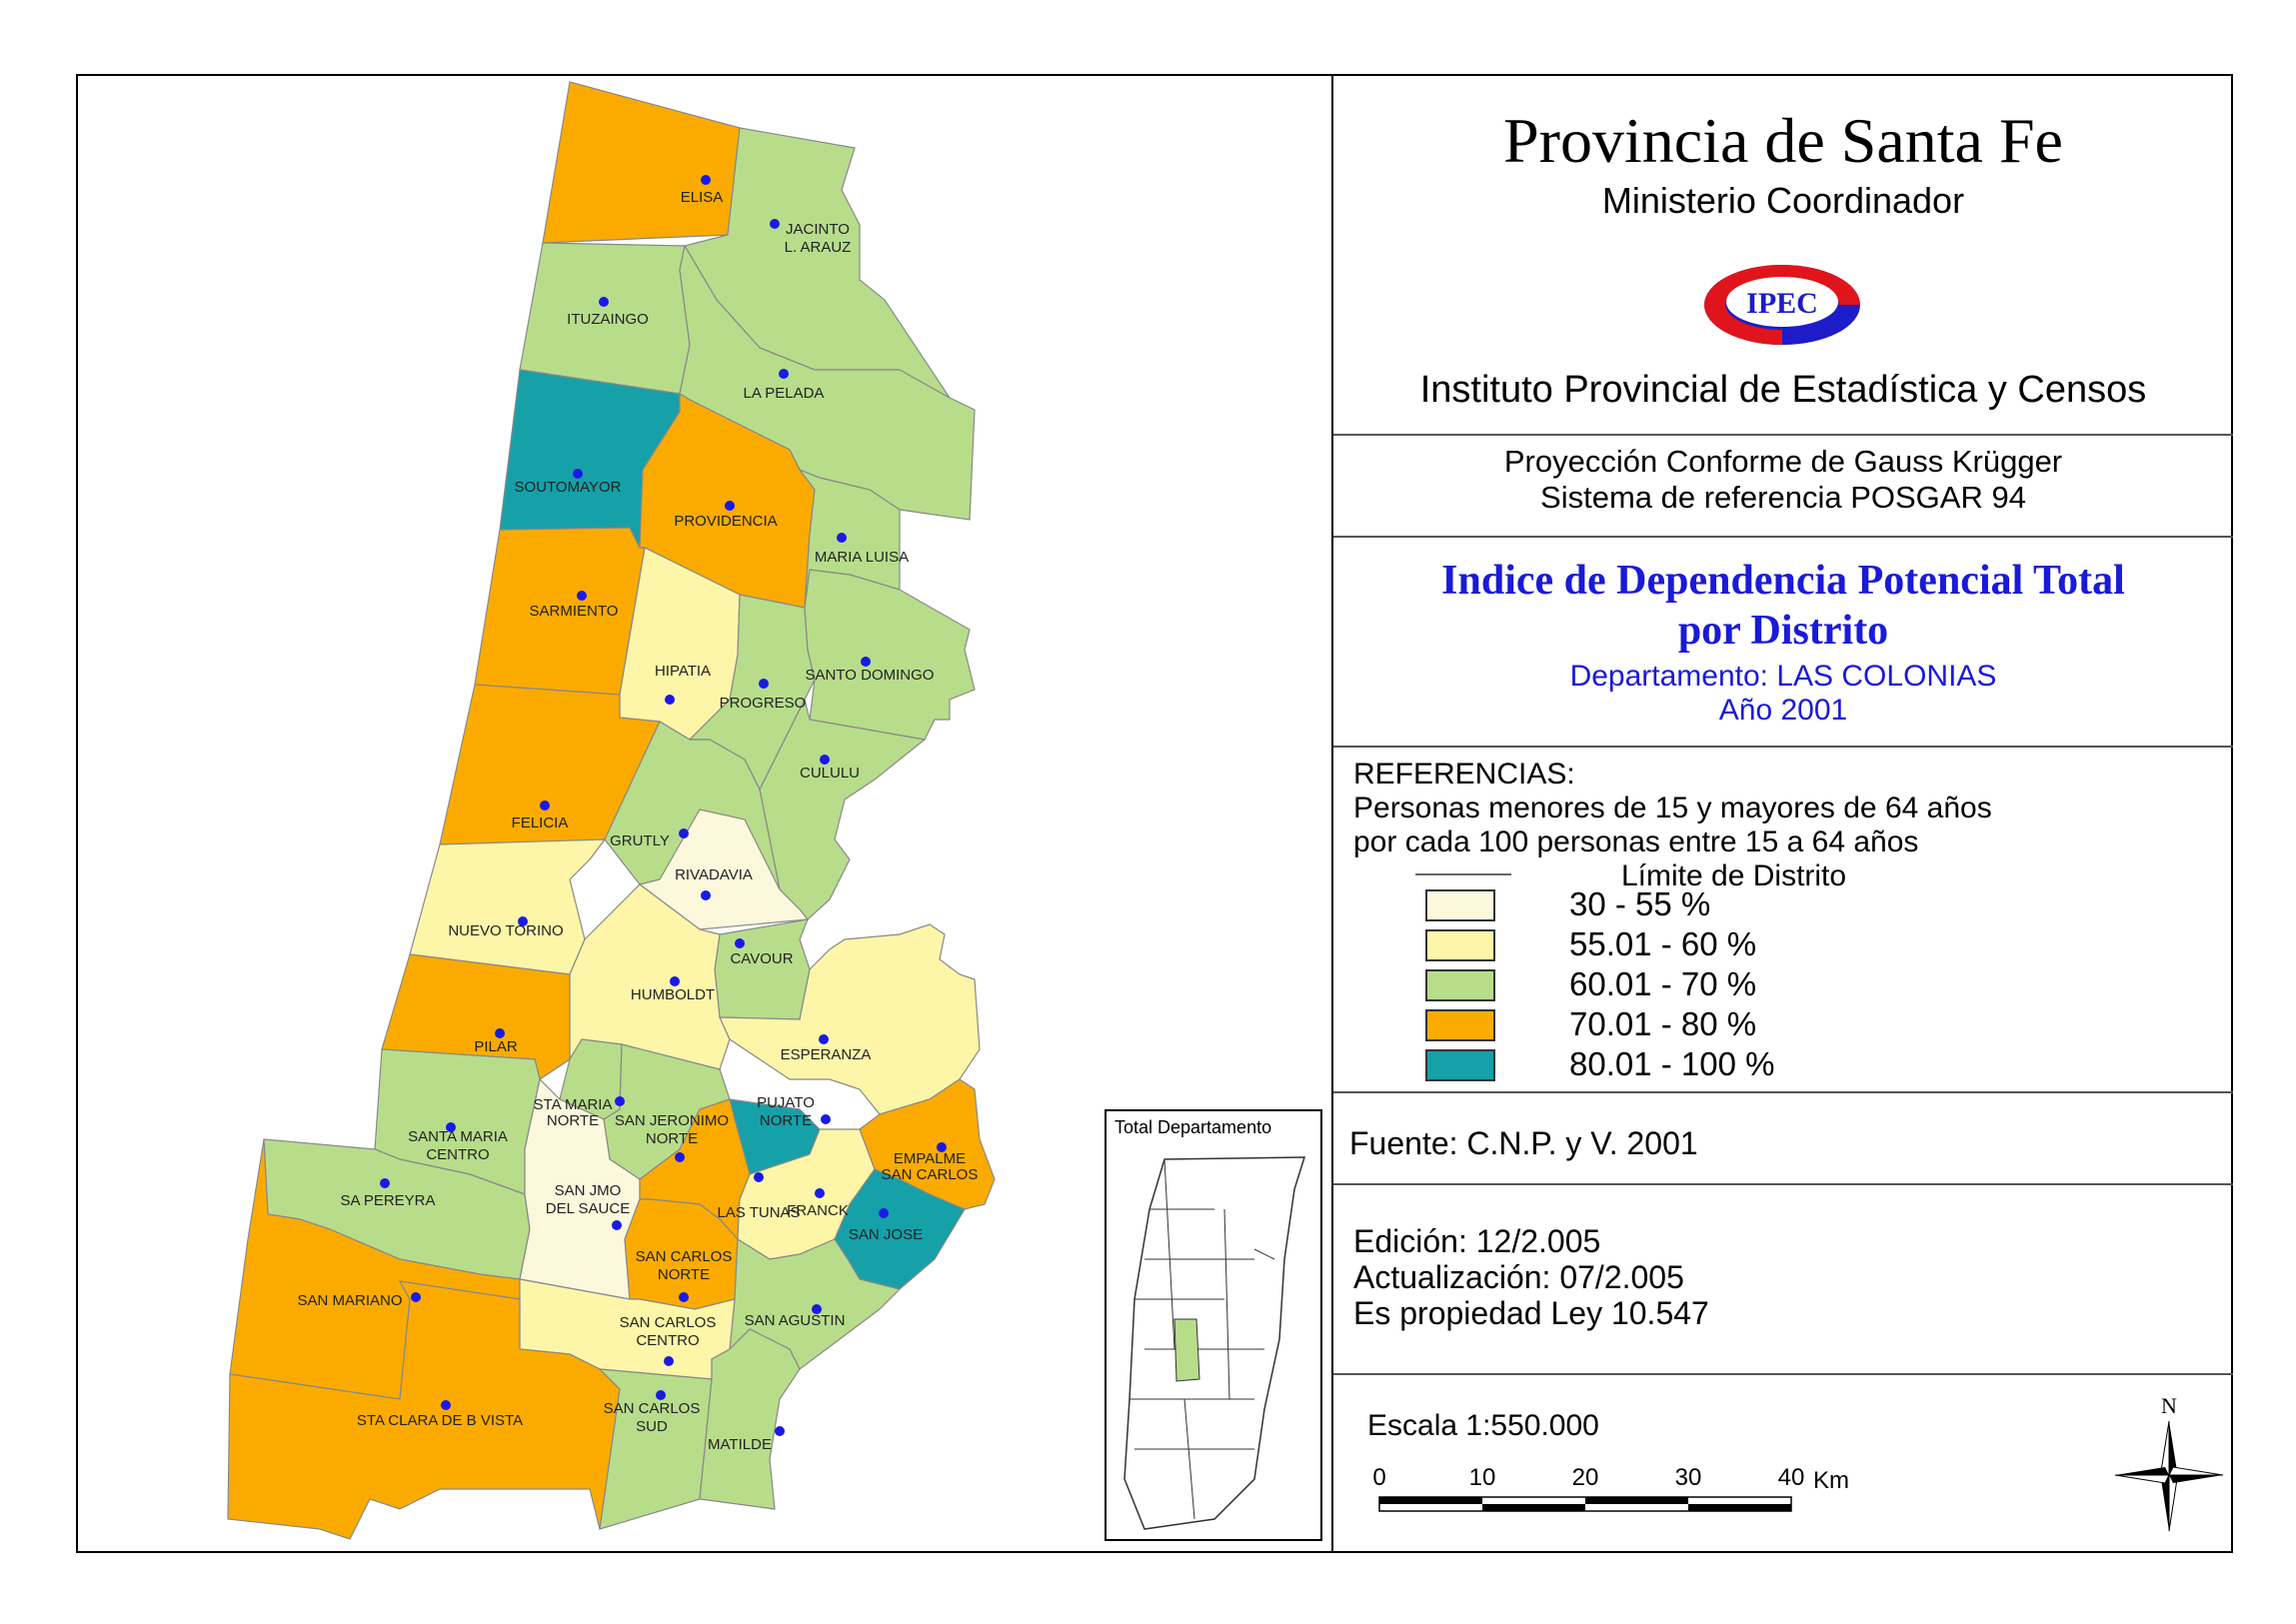 This screenshot has width=2296, height=1624. Describe the element at coordinates (652, 1427) in the screenshot. I see `district-label-line2: SUD` at that location.